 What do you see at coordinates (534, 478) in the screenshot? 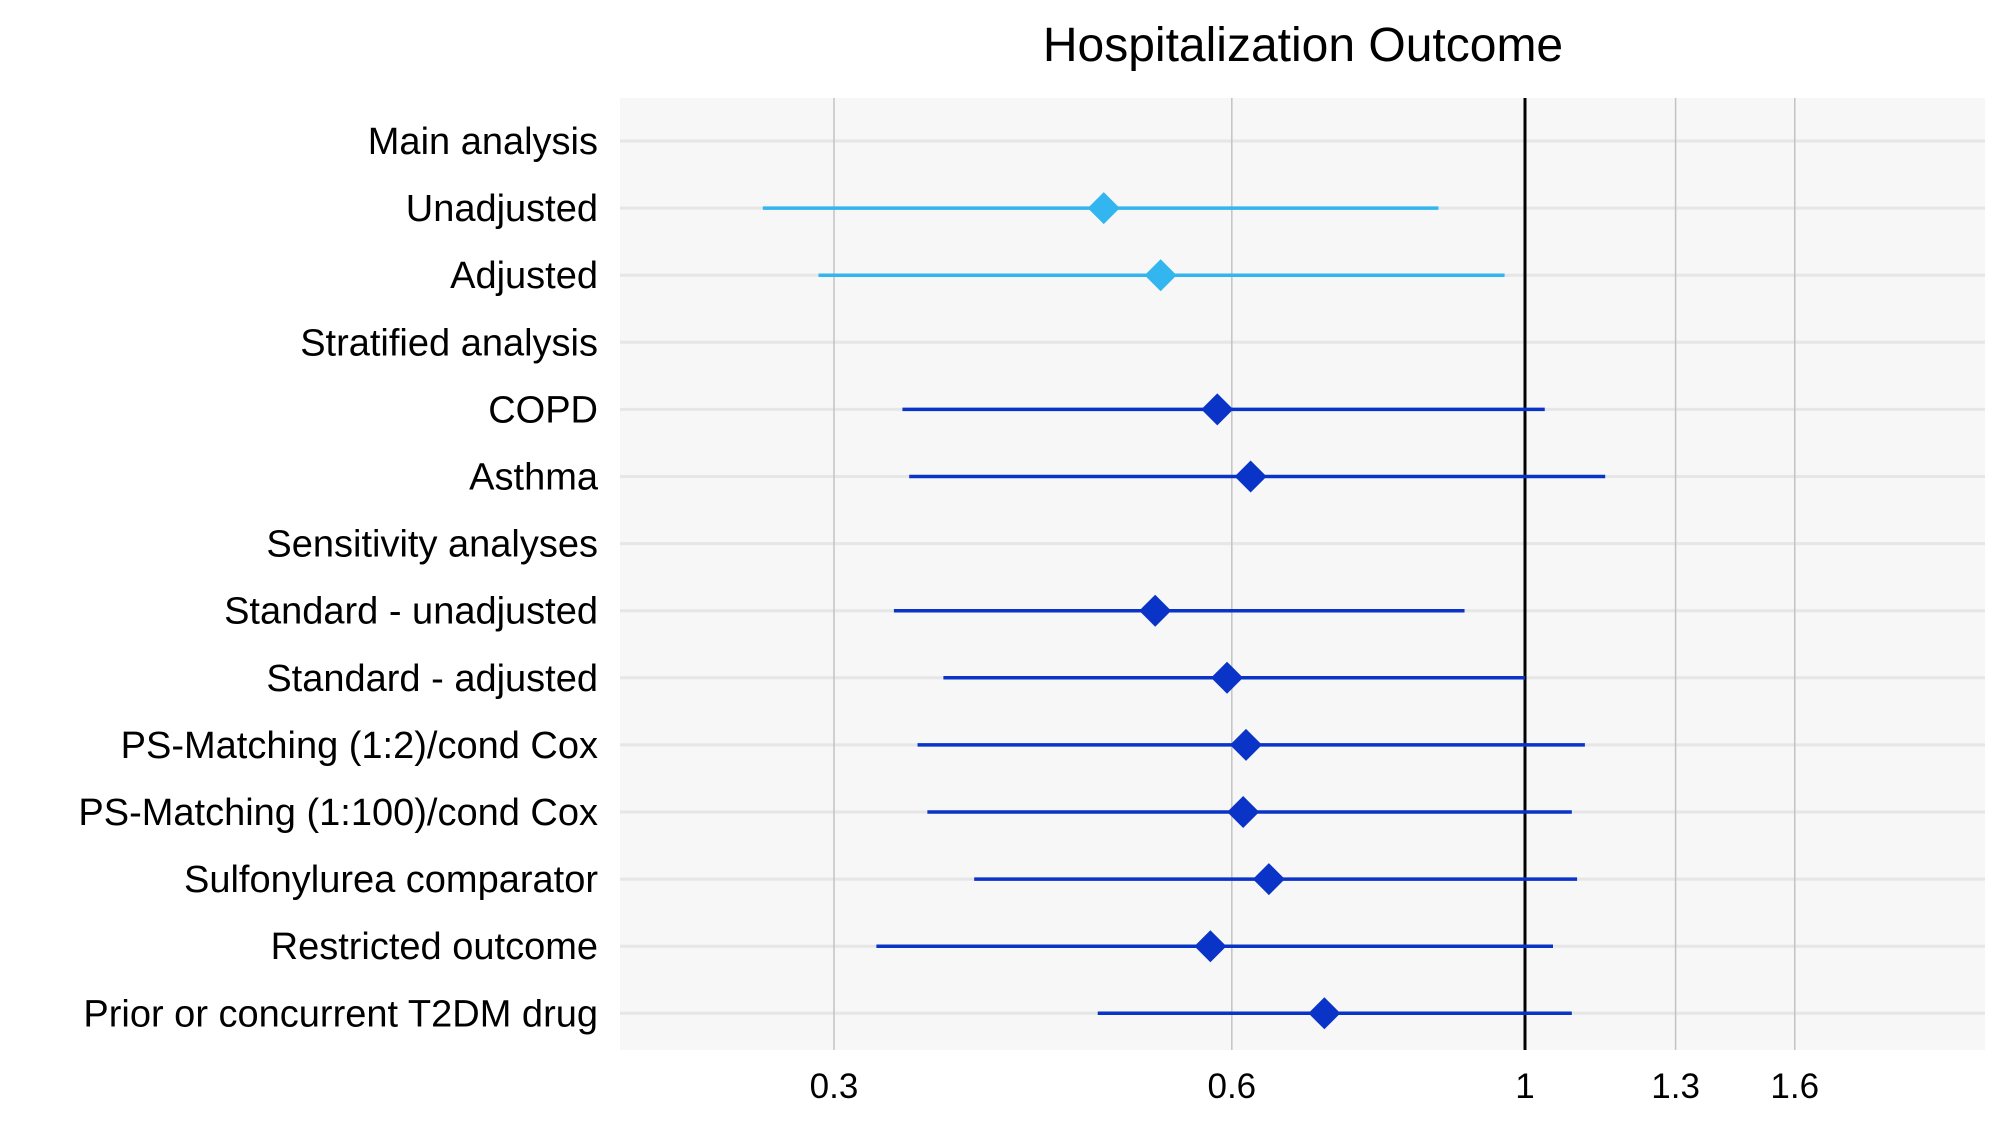
I see `row-label: Asthma` at bounding box center [534, 478].